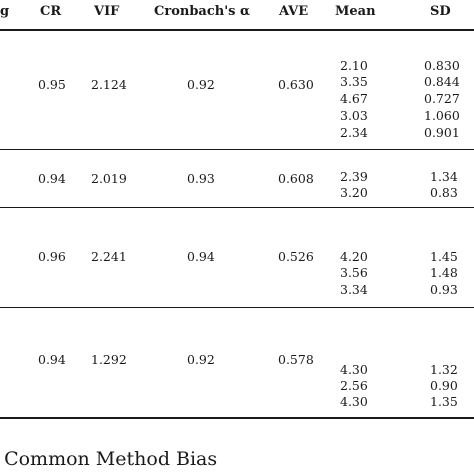 This screenshot has height=474, width=474. Describe the element at coordinates (5, 11) in the screenshot. I see `header-partial: g` at that location.